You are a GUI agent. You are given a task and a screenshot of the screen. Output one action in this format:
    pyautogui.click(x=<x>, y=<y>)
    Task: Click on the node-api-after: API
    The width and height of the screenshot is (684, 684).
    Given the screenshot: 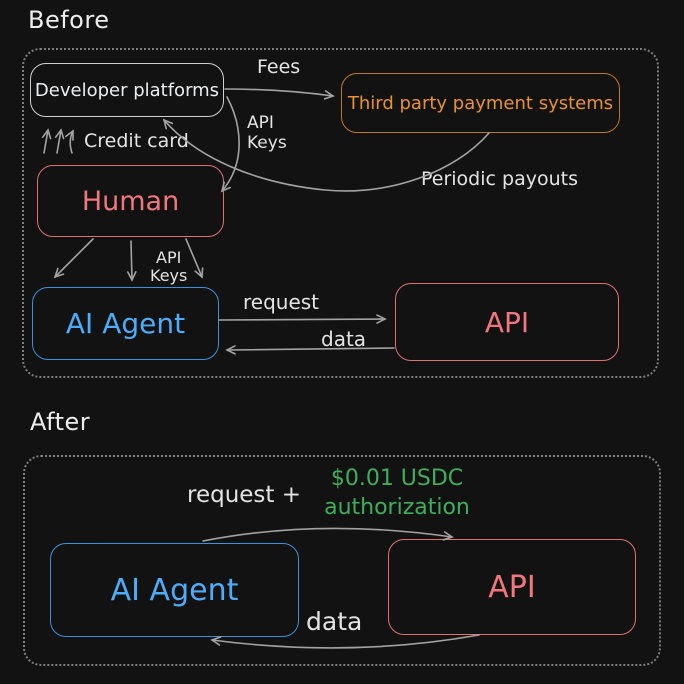 What is the action you would take?
    pyautogui.click(x=512, y=587)
    